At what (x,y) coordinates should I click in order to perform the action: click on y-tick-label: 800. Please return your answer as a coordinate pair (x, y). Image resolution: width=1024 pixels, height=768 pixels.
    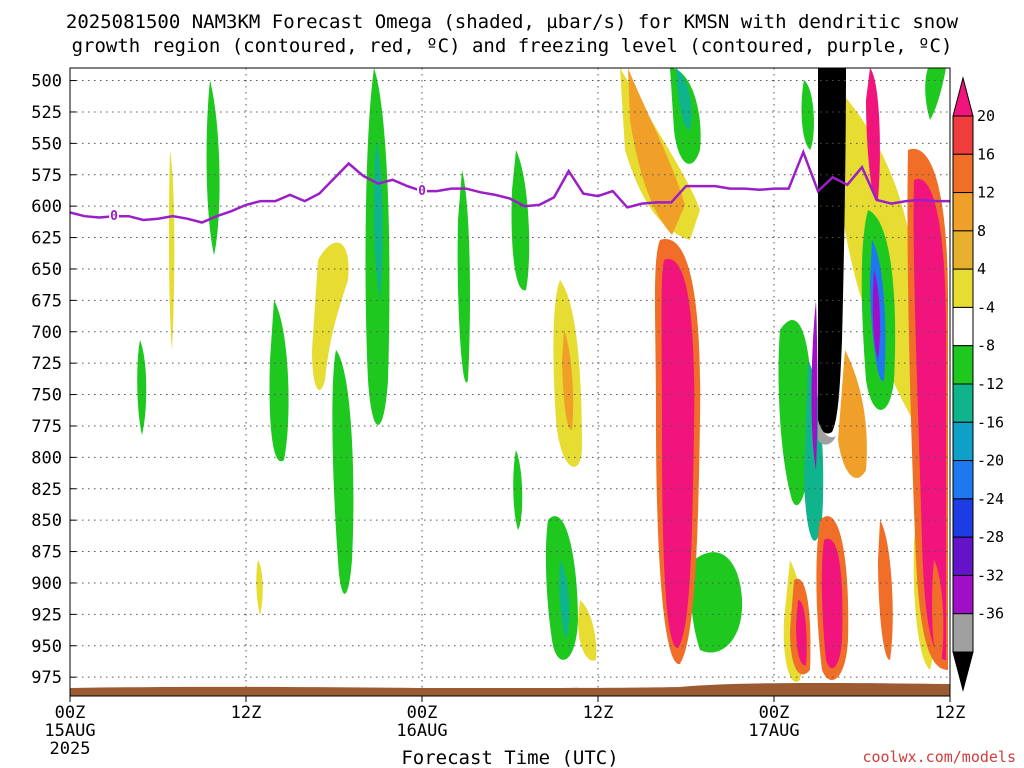
    Looking at the image, I should click on (46, 458).